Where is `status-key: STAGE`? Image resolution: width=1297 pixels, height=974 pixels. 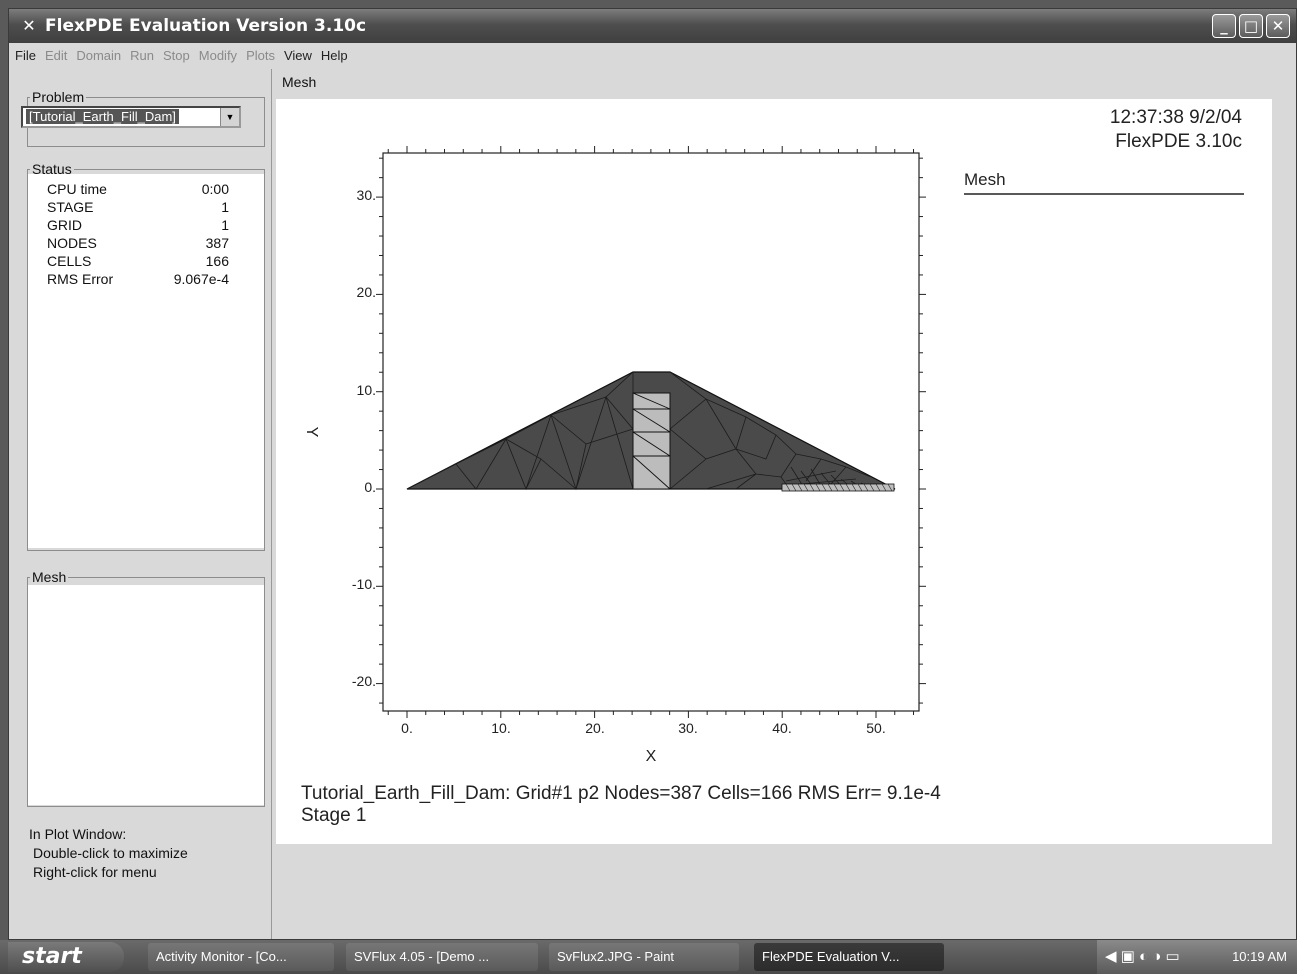 status-key: STAGE is located at coordinates (70, 207).